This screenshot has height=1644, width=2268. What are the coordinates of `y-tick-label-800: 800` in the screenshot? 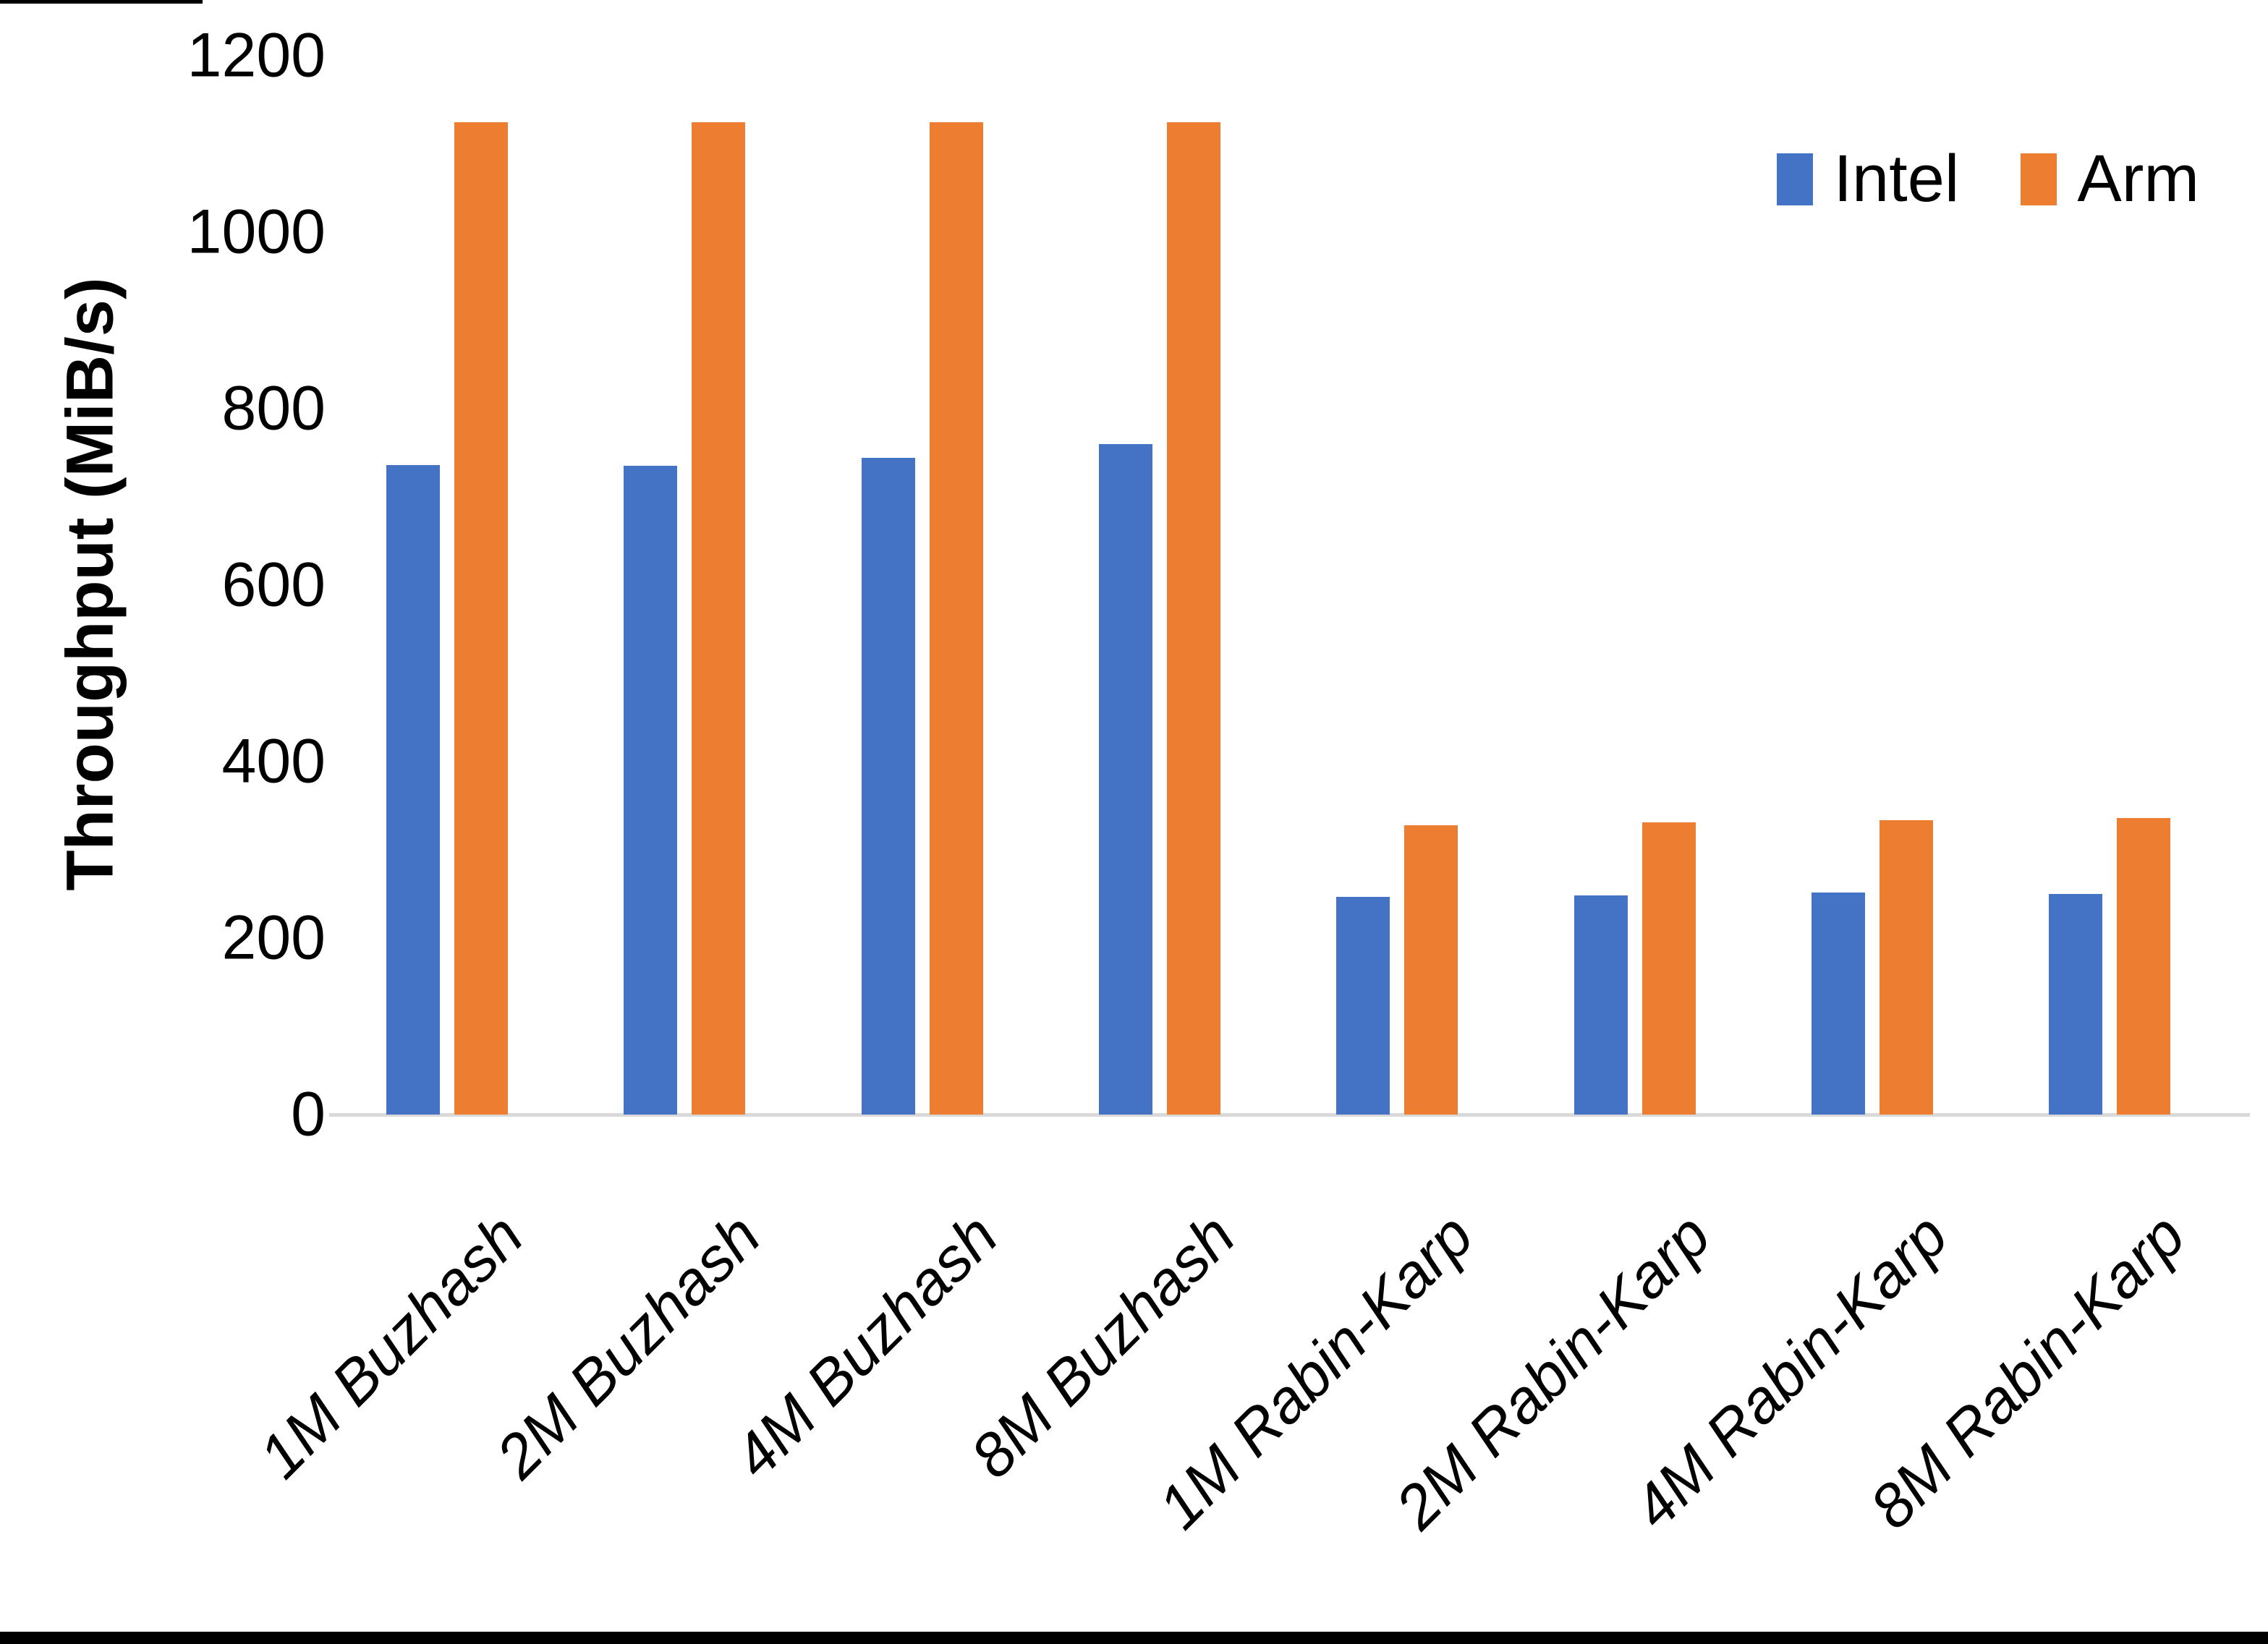 It's located at (273, 408).